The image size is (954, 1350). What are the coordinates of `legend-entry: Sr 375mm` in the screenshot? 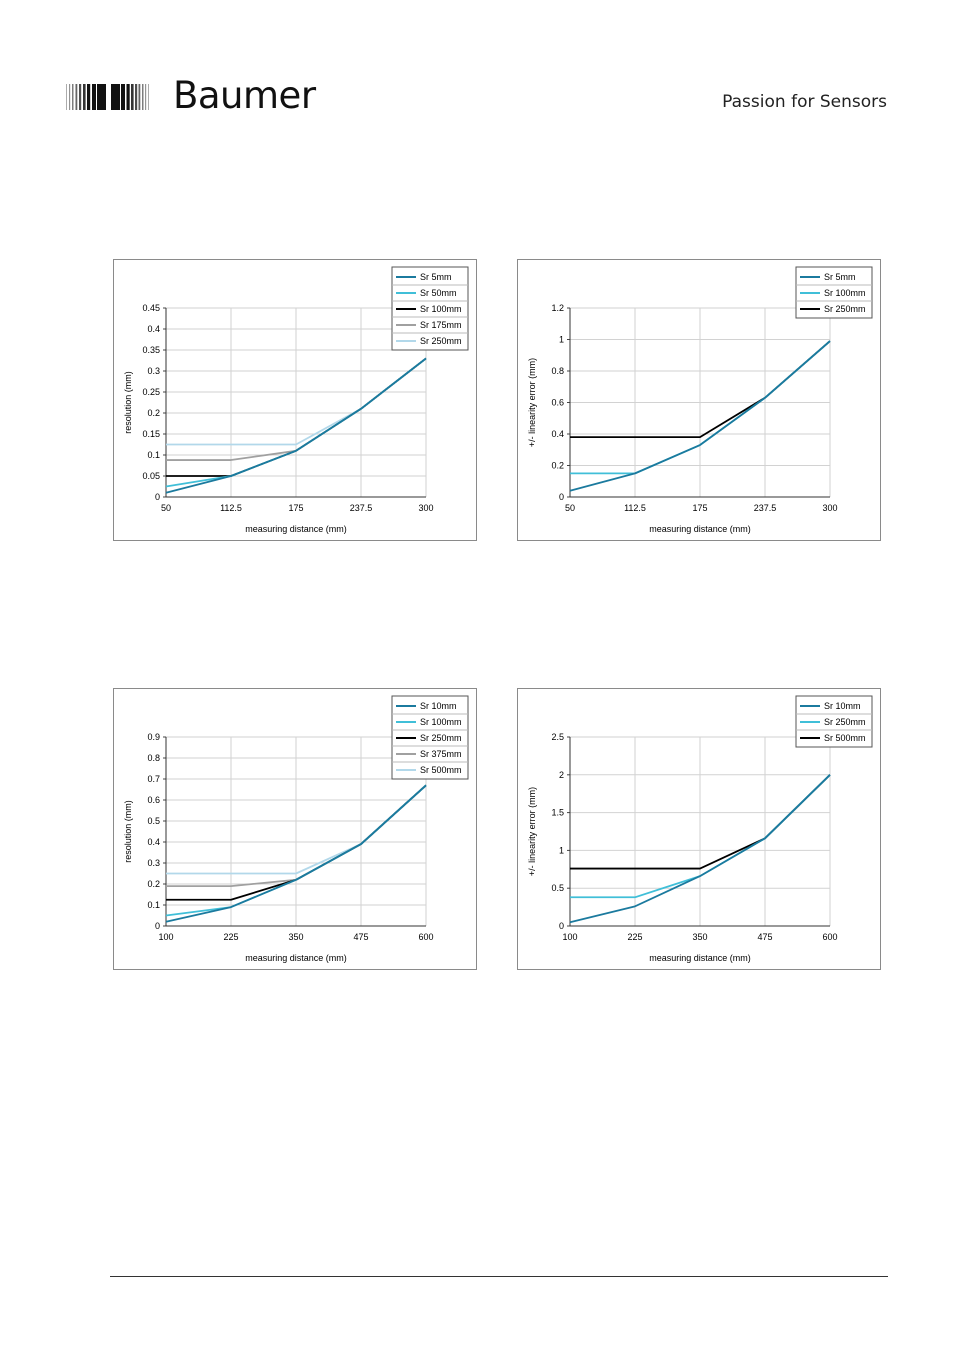 It's located at (441, 754).